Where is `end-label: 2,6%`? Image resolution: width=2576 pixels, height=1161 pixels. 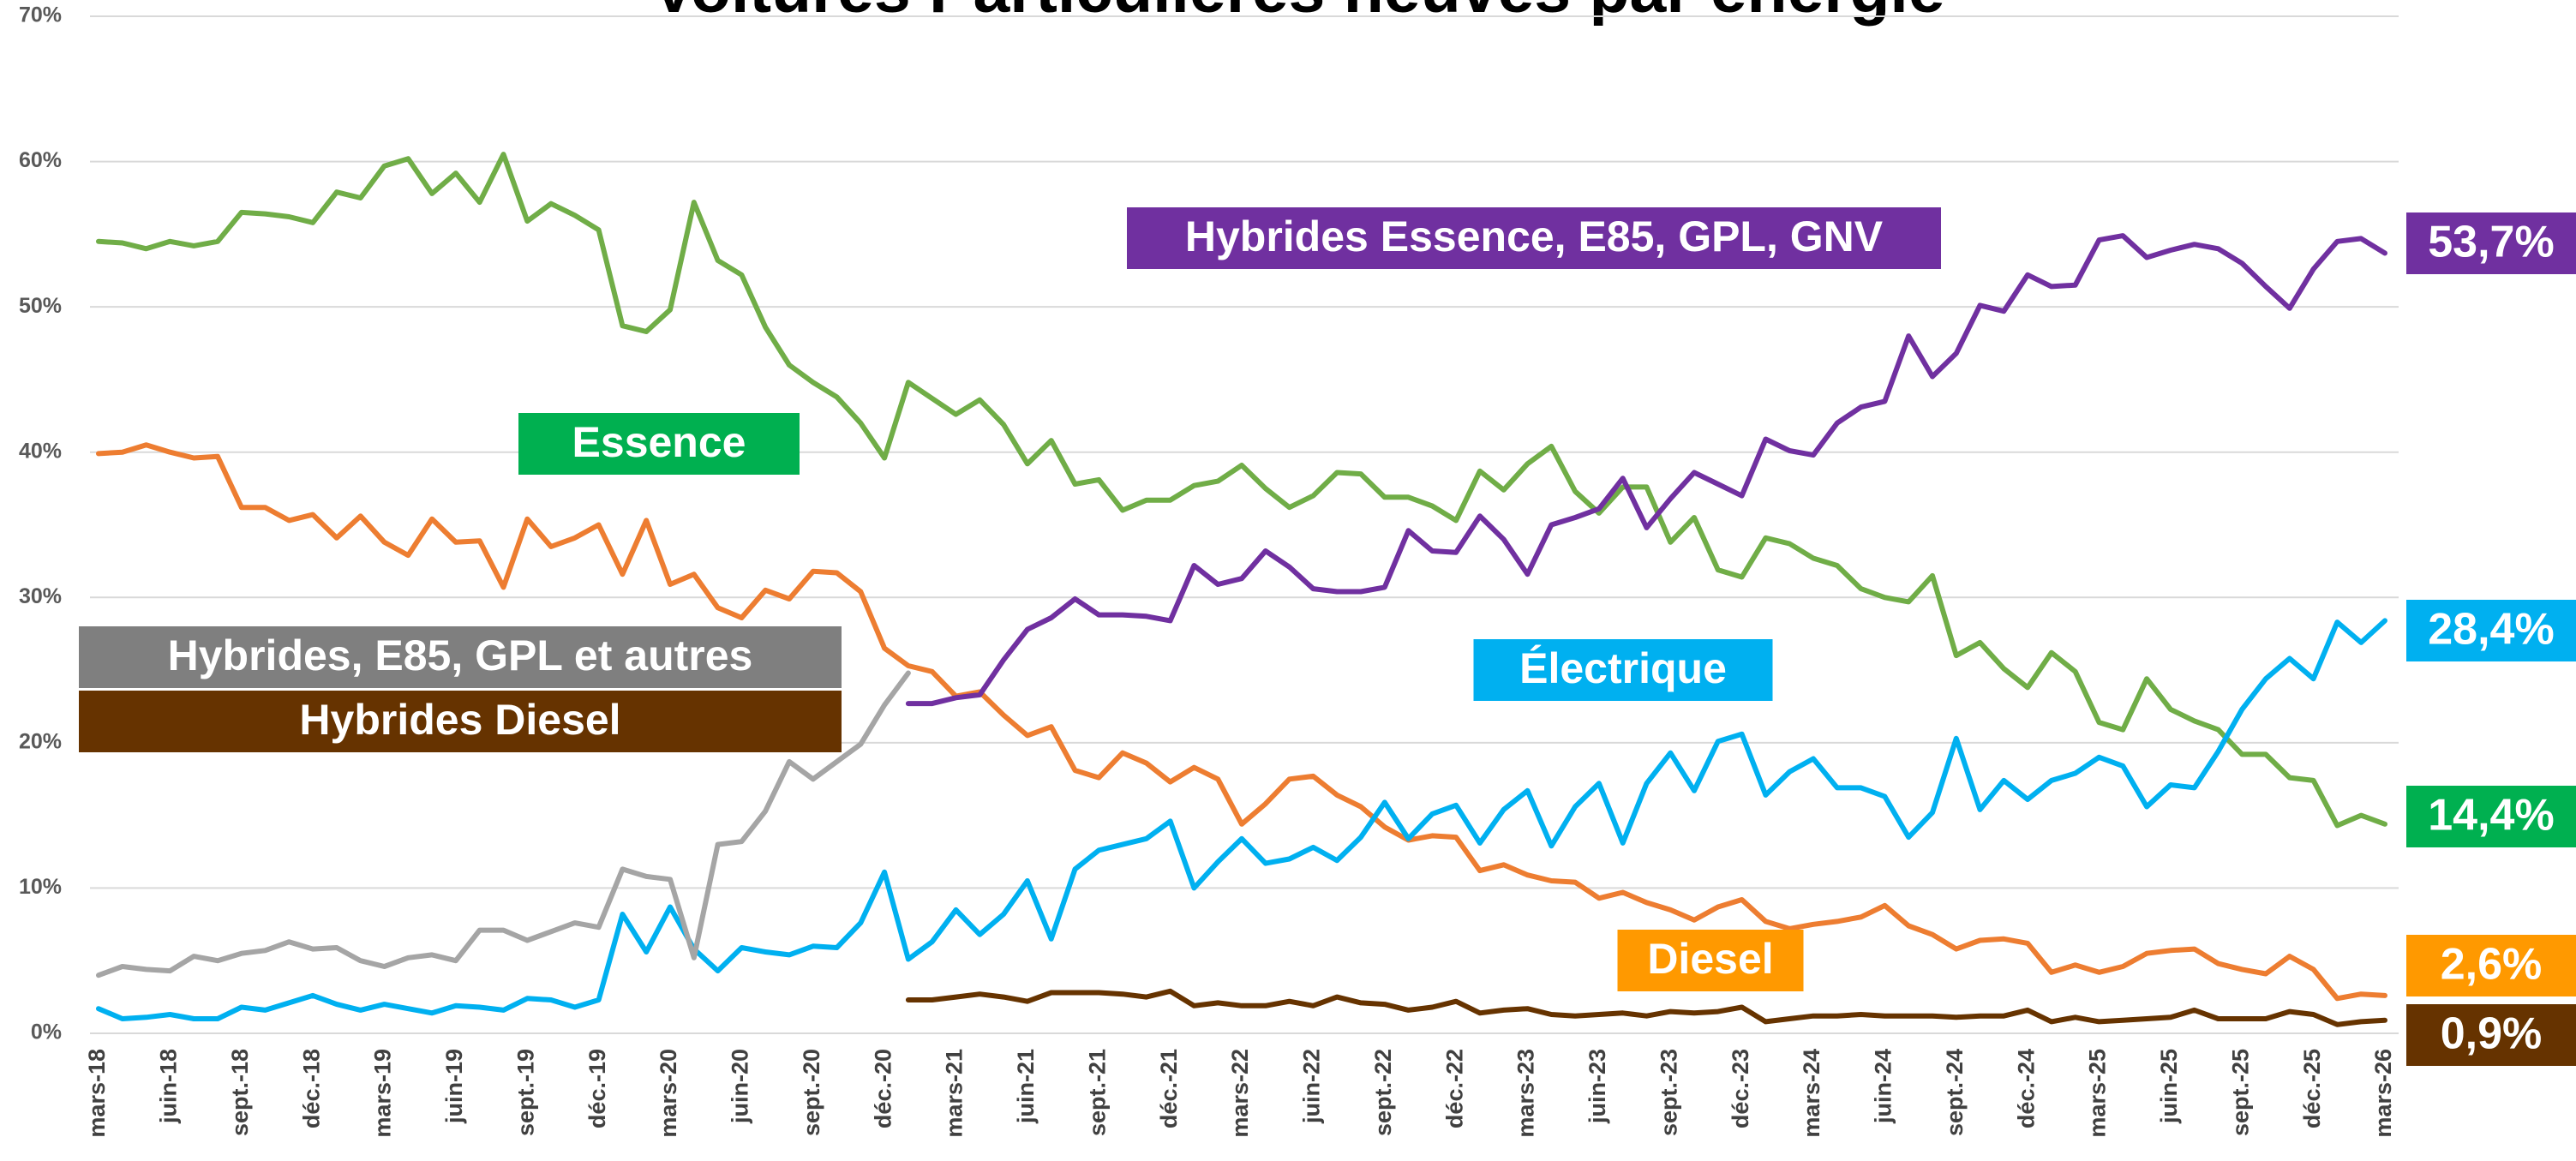
end-label: 2,6% is located at coordinates (2491, 966).